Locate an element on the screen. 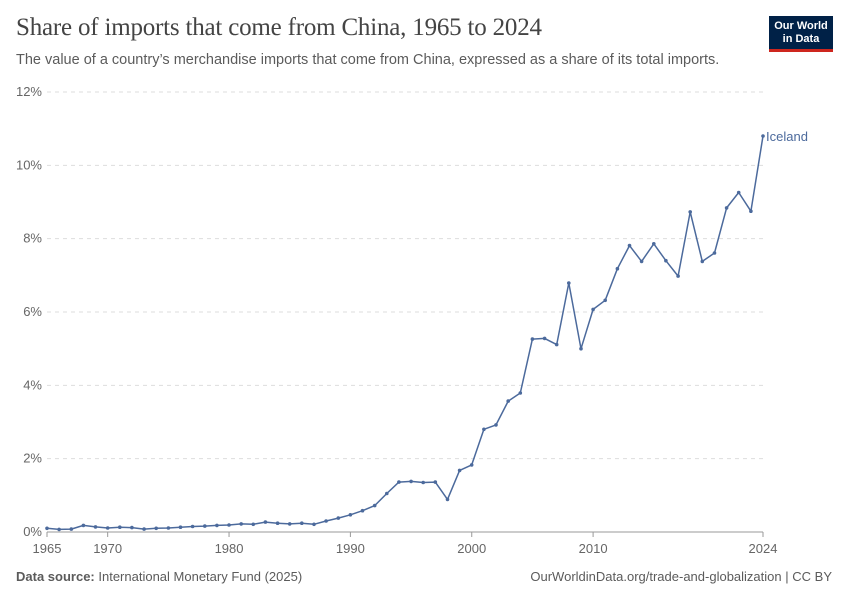  logo-line-1: Our World is located at coordinates (801, 26).